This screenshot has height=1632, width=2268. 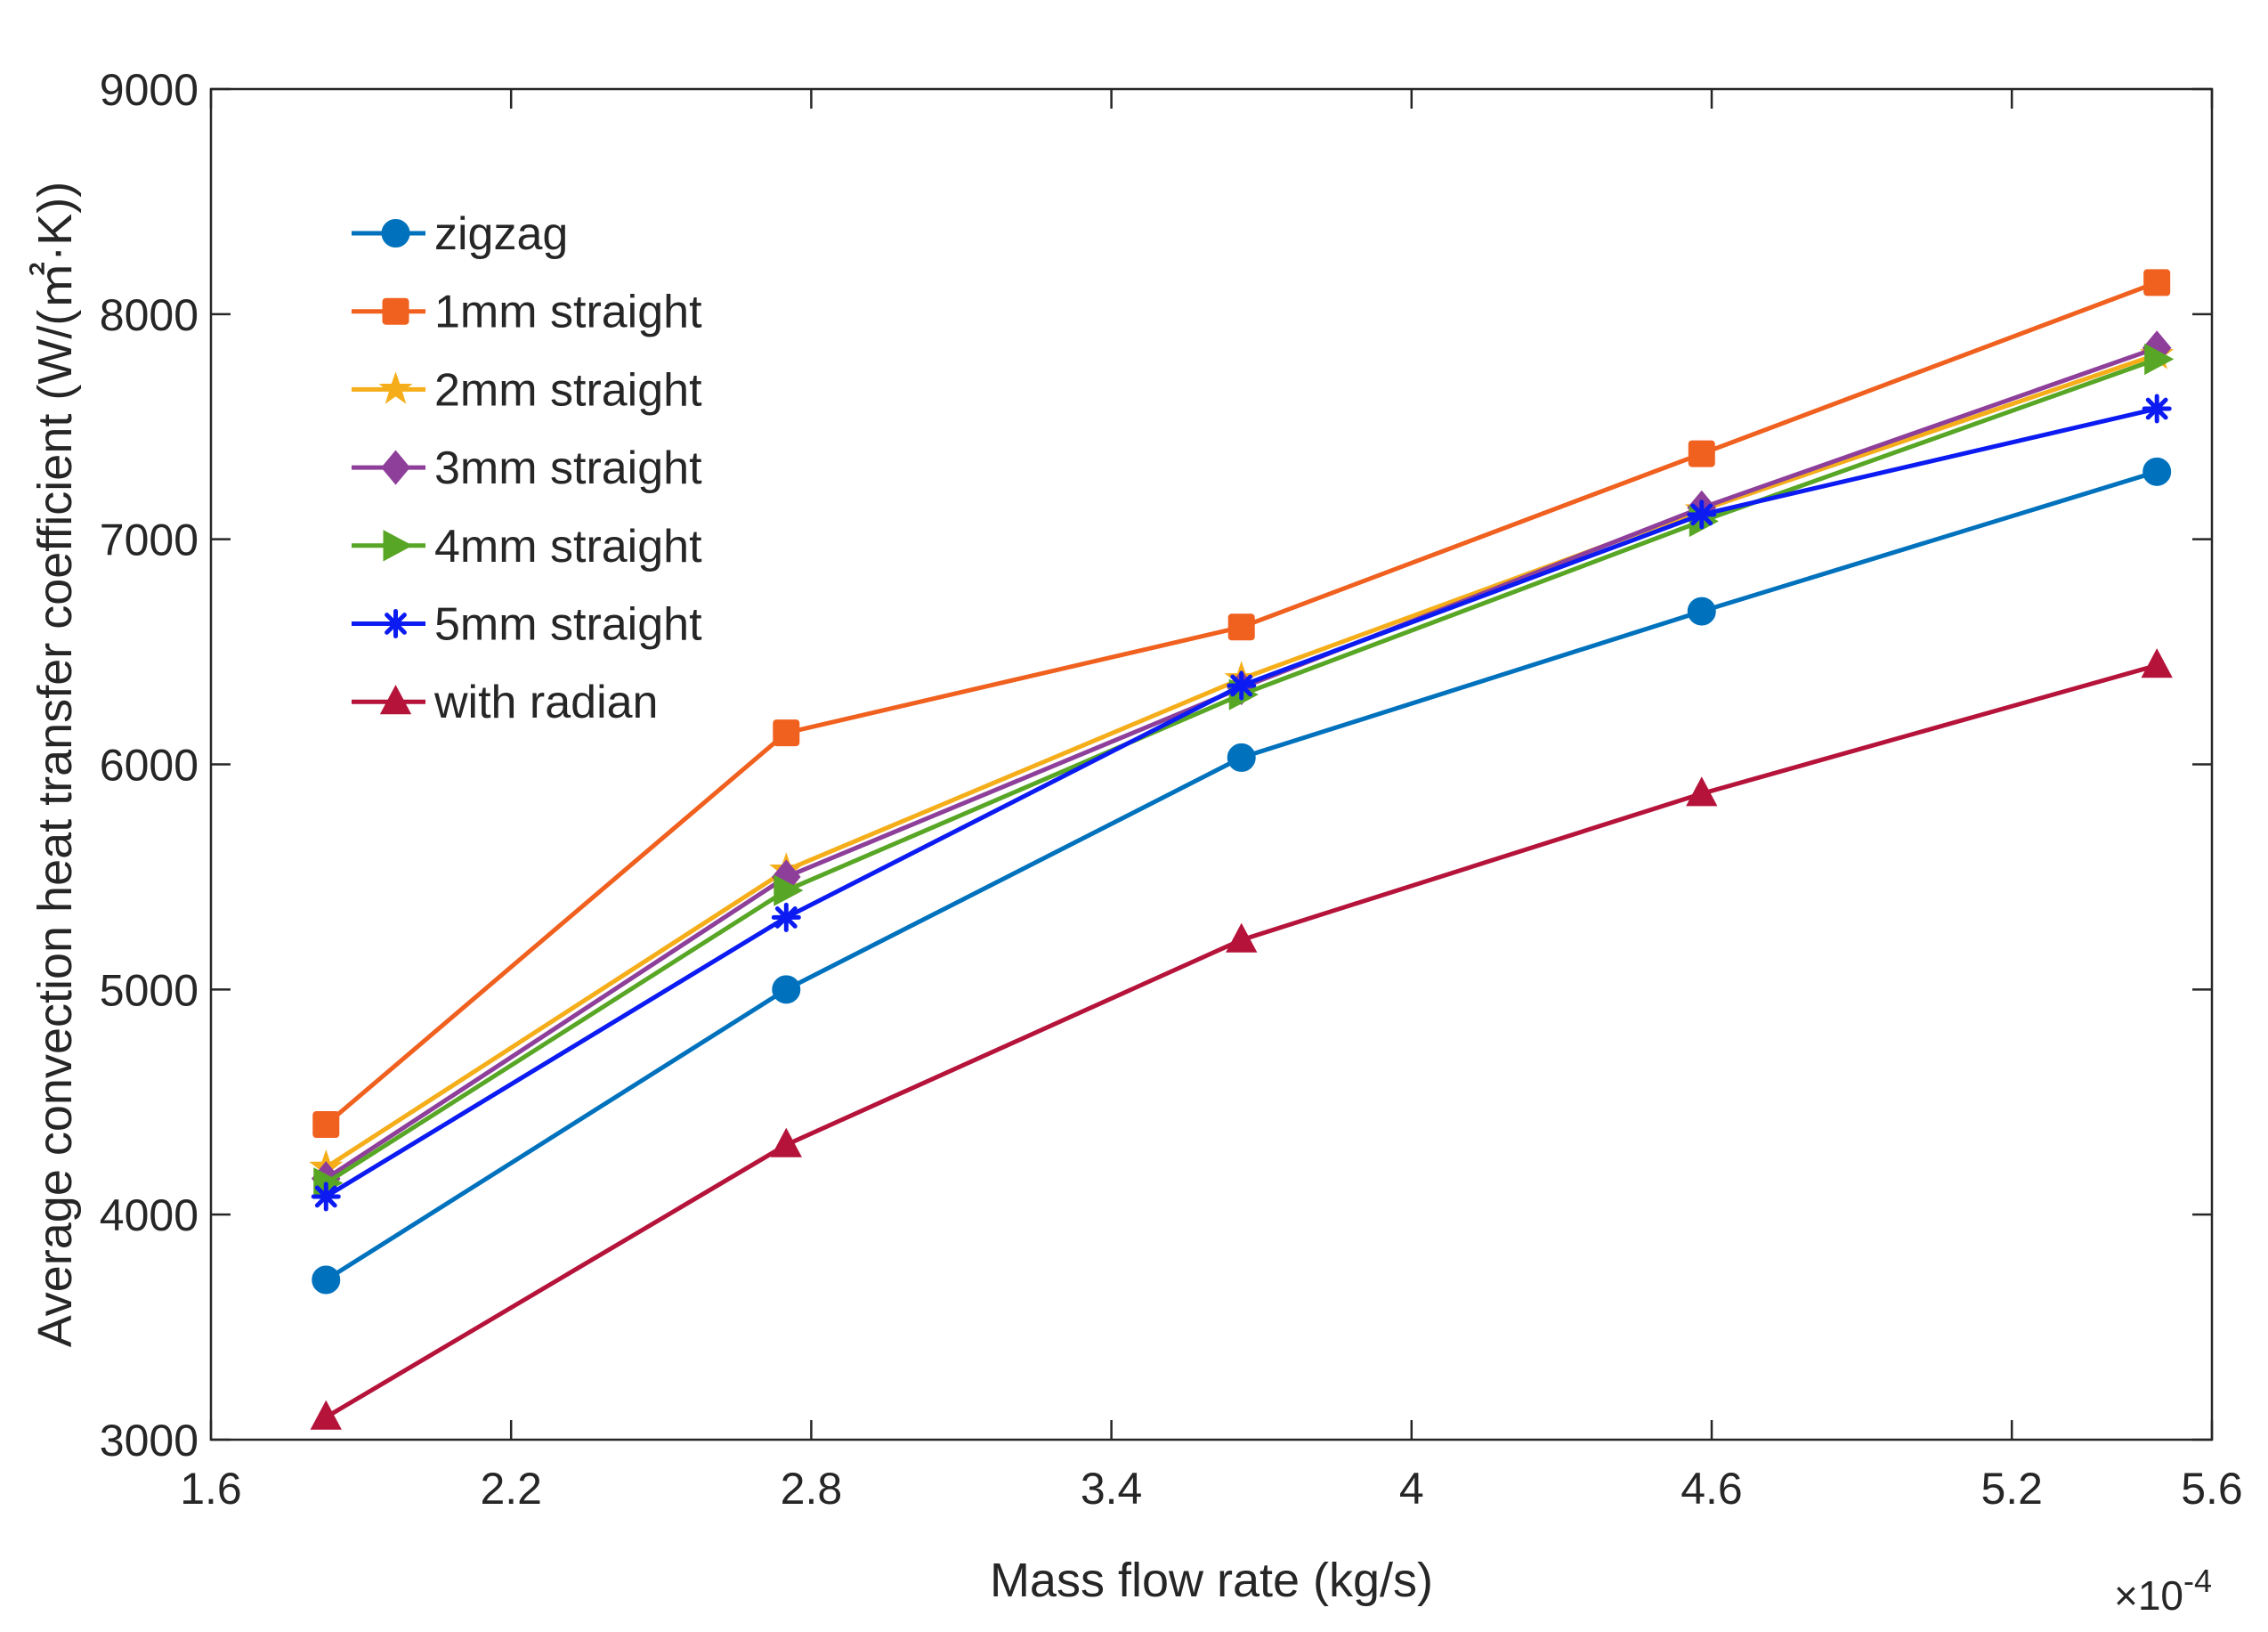 I want to click on x-axis-label: Mass flow rate (kg/s), so click(x=1212, y=1580).